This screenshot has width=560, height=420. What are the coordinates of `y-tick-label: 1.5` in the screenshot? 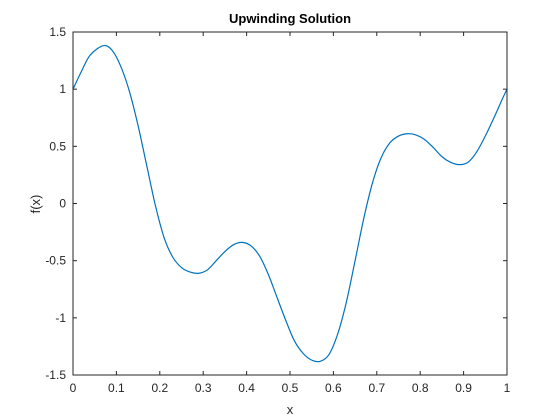 It's located at (57, 32).